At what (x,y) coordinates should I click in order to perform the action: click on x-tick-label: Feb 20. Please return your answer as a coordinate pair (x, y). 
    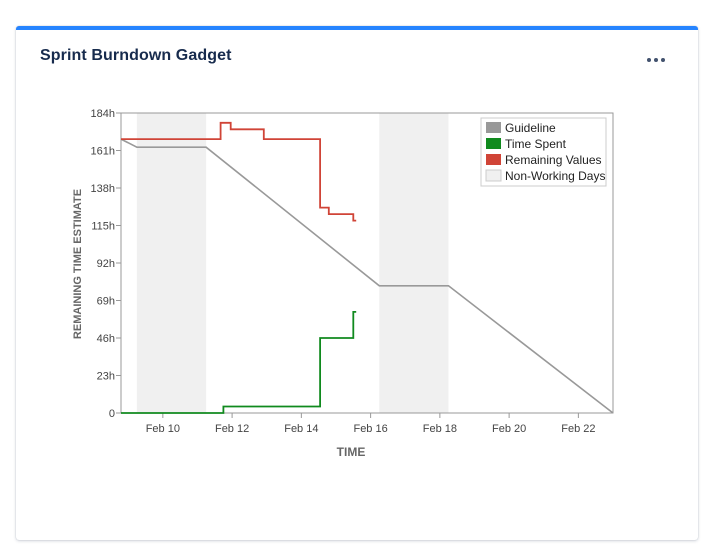
    Looking at the image, I should click on (509, 429).